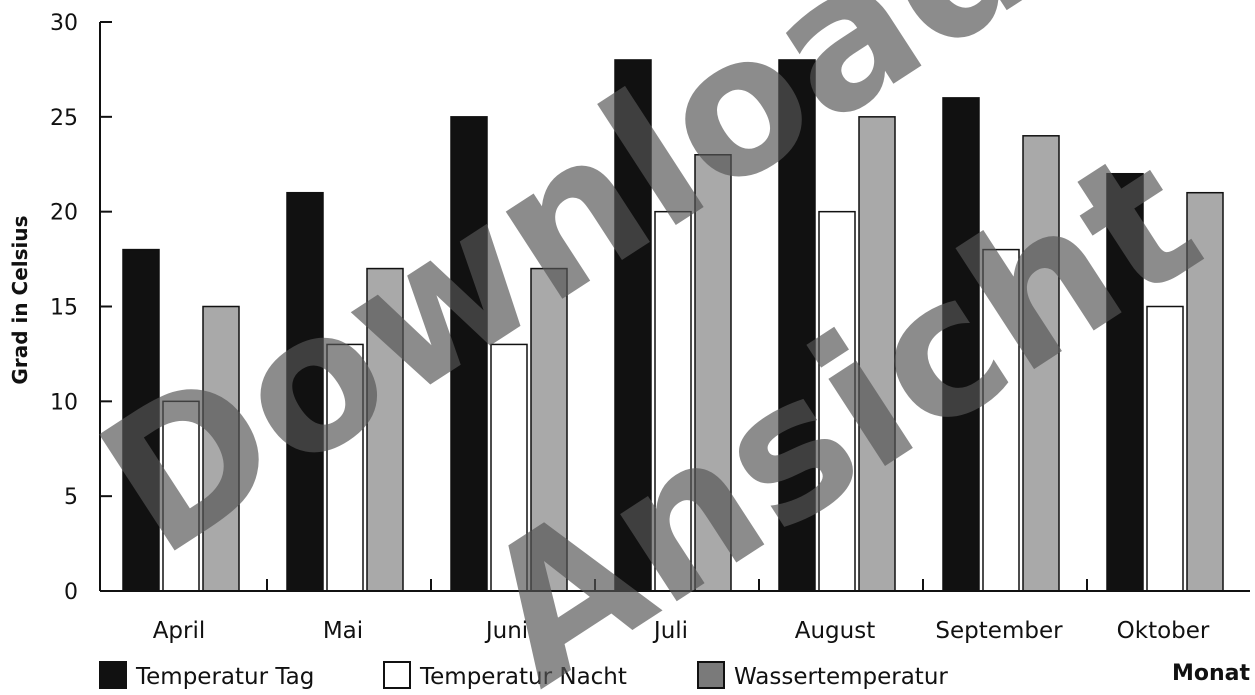 Image resolution: width=1255 pixels, height=695 pixels. What do you see at coordinates (506, 631) in the screenshot?
I see `x-category-label: Juni` at bounding box center [506, 631].